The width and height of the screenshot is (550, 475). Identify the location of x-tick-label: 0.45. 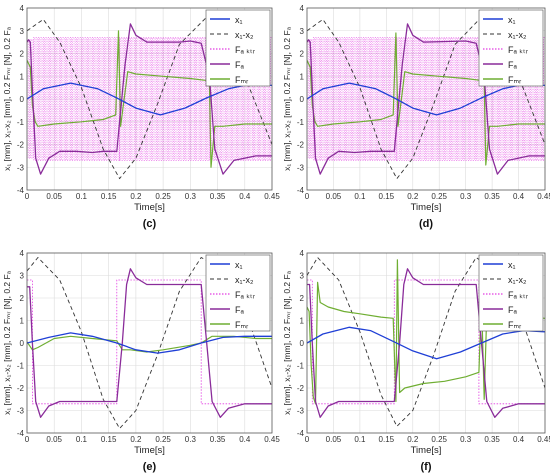
(543, 196).